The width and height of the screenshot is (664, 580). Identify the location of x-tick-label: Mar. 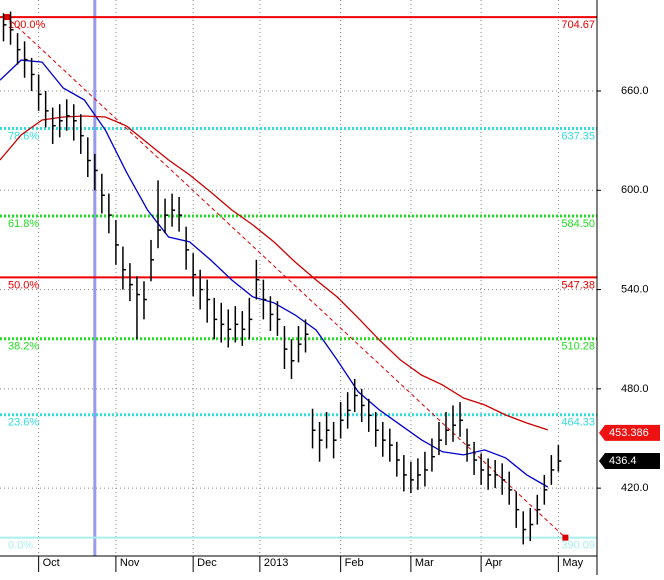
(424, 563).